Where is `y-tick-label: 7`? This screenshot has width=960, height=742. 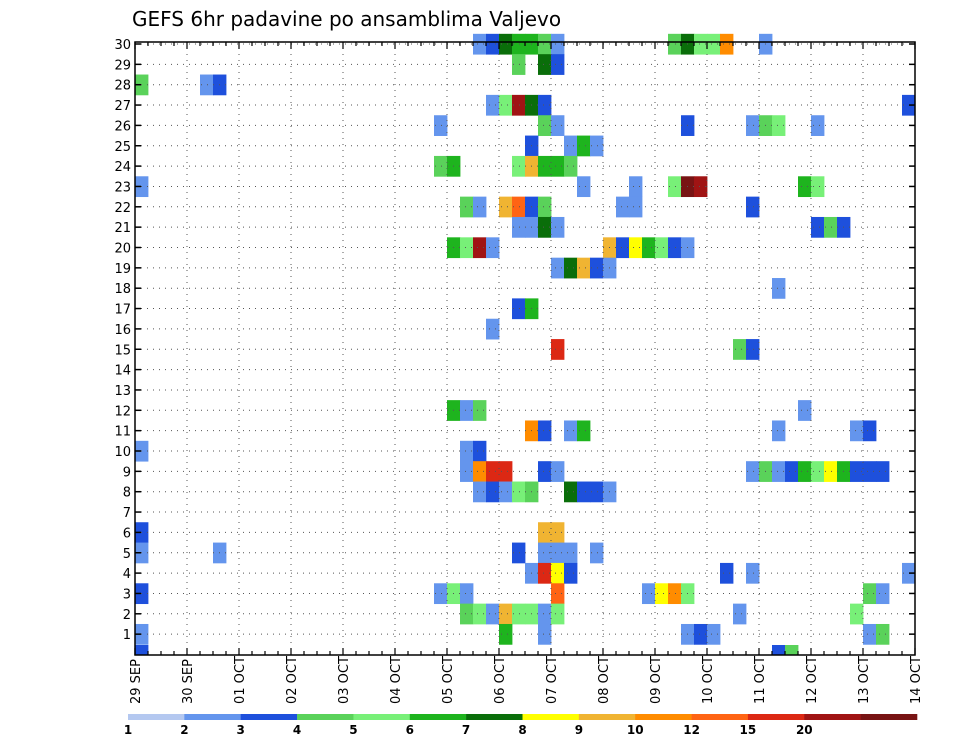
y-tick-label: 7 is located at coordinates (127, 513).